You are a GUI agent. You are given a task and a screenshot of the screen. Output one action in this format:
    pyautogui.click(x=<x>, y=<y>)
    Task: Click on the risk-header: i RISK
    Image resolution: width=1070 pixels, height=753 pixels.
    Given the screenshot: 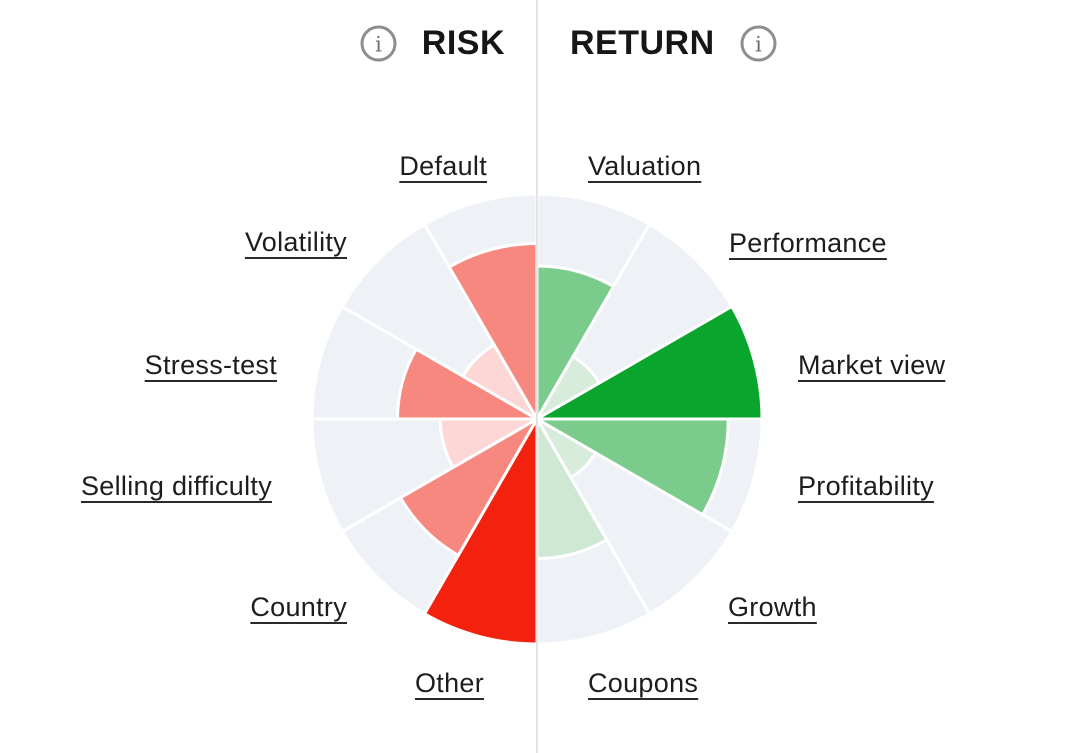 What is the action you would take?
    pyautogui.click(x=432, y=43)
    